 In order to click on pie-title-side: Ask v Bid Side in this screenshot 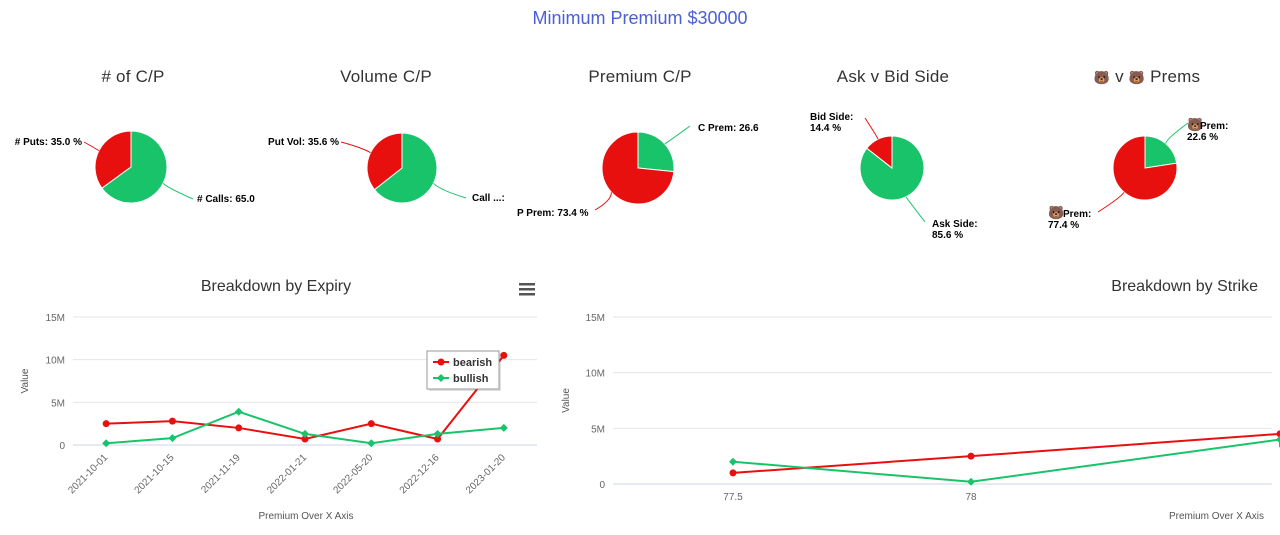, I will do `click(893, 76)`.